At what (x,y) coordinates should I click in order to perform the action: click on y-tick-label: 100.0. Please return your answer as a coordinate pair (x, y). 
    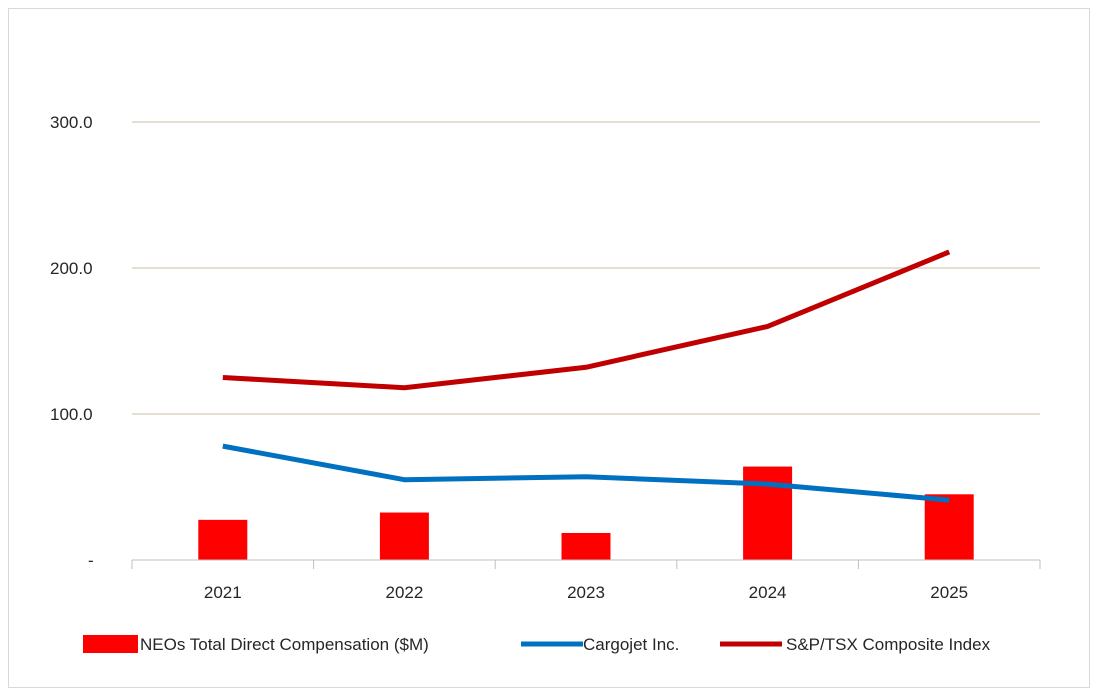
    Looking at the image, I should click on (71, 414).